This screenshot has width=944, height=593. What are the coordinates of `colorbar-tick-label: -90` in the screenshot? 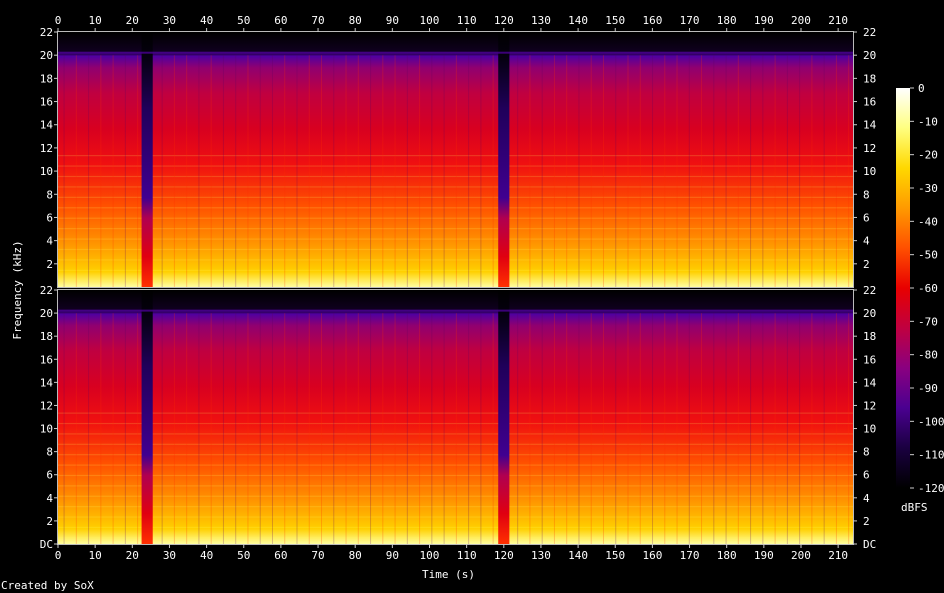 It's located at (928, 388).